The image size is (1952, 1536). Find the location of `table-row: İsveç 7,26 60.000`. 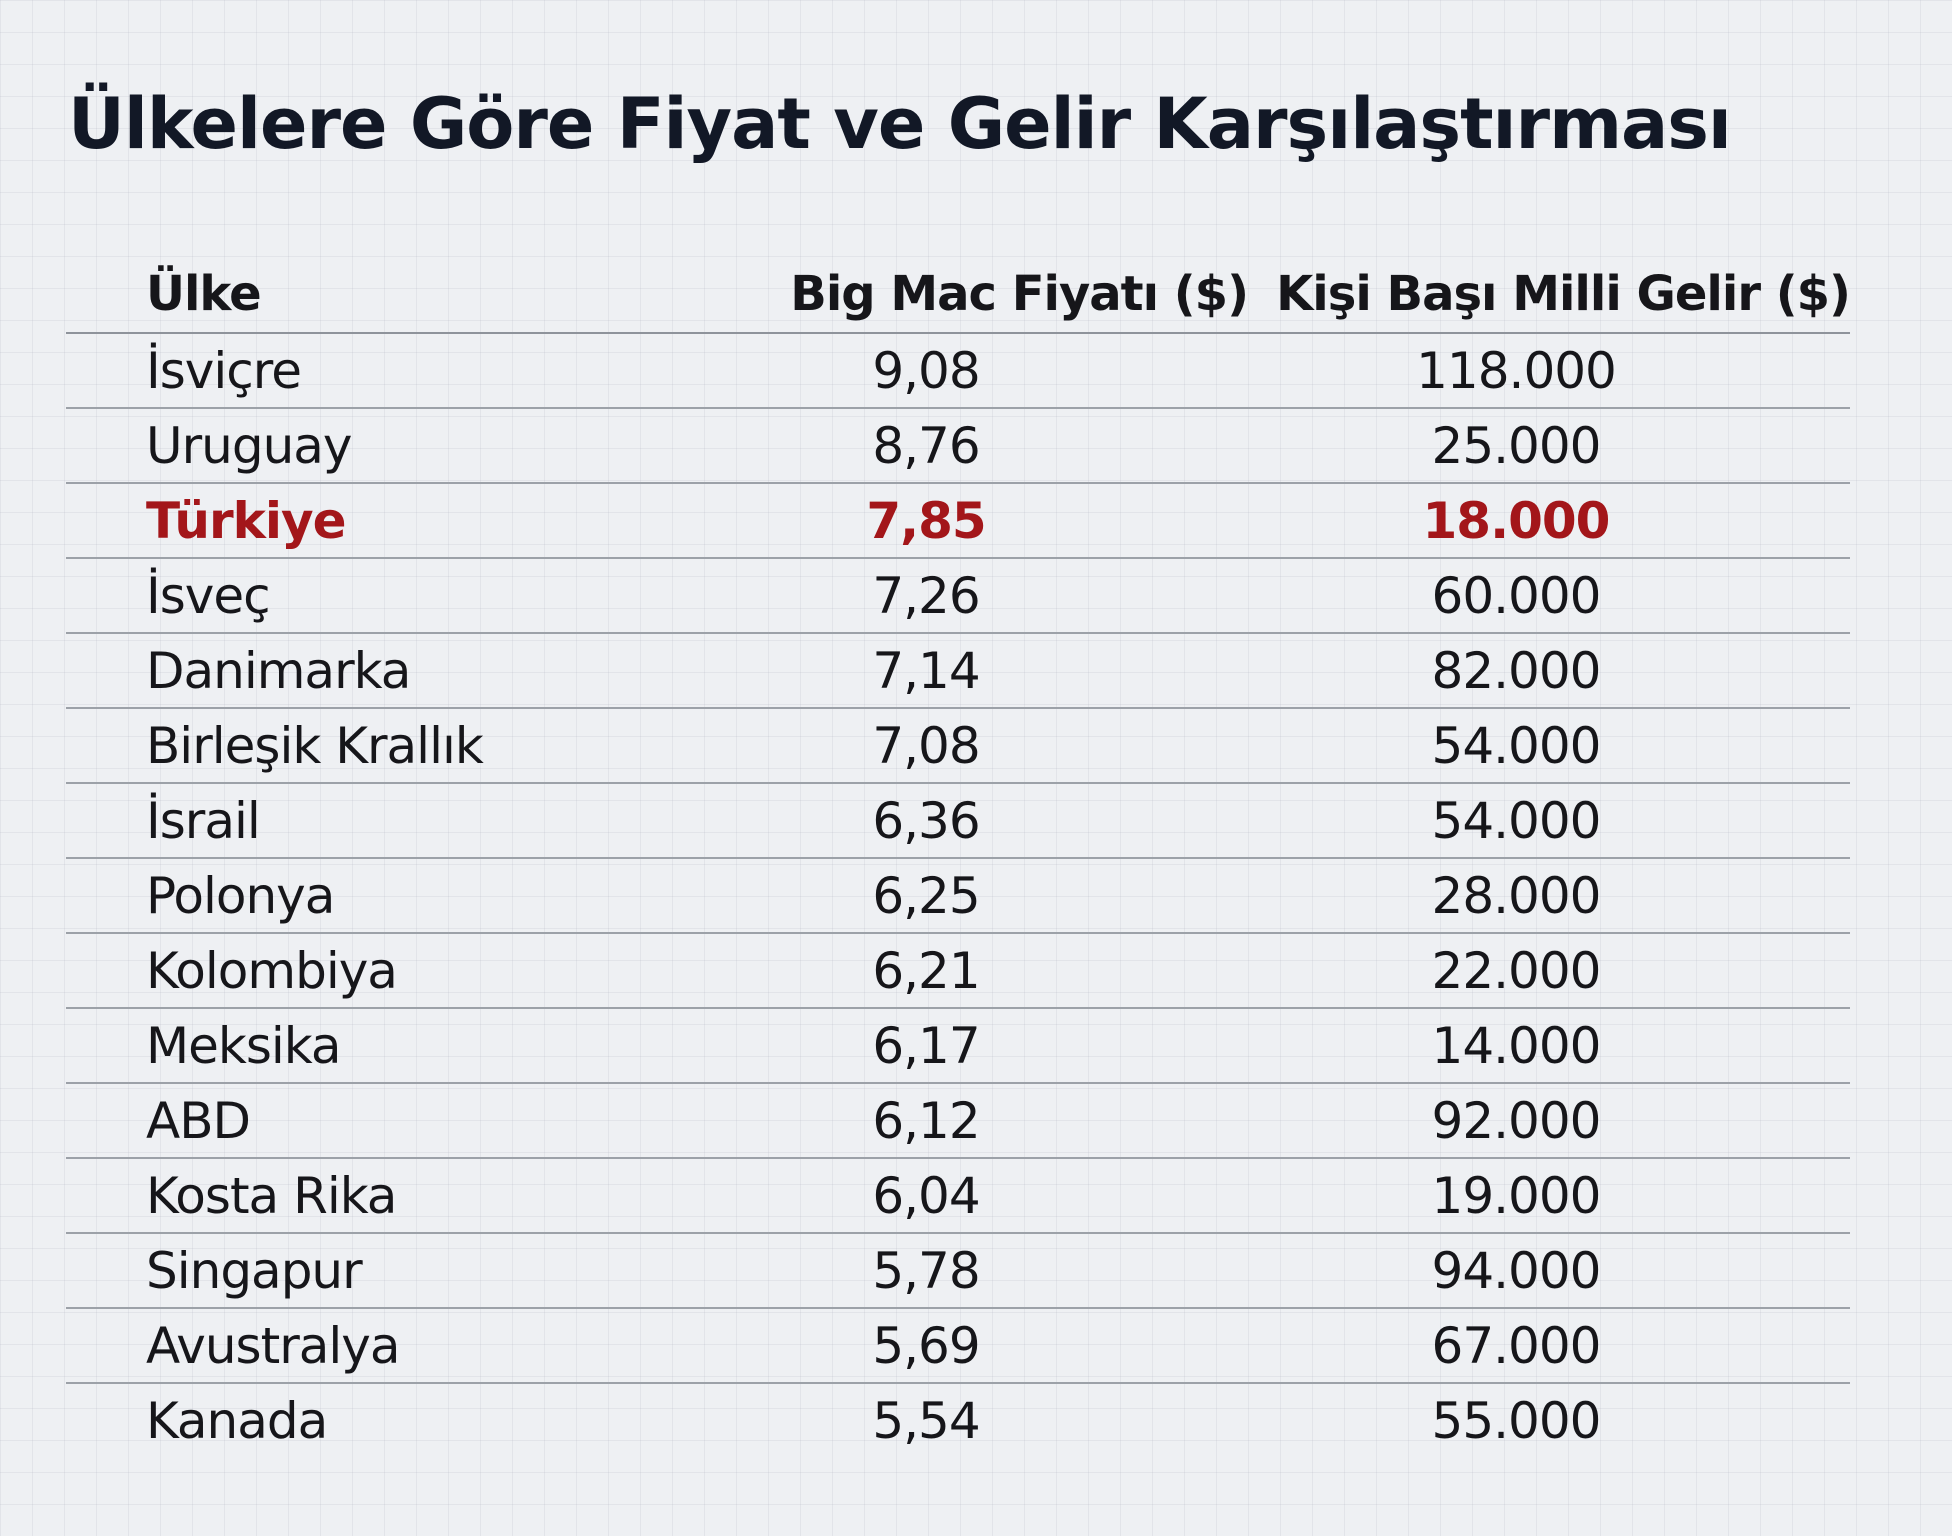

table-row: İsveç 7,26 60.000 is located at coordinates (958, 596).